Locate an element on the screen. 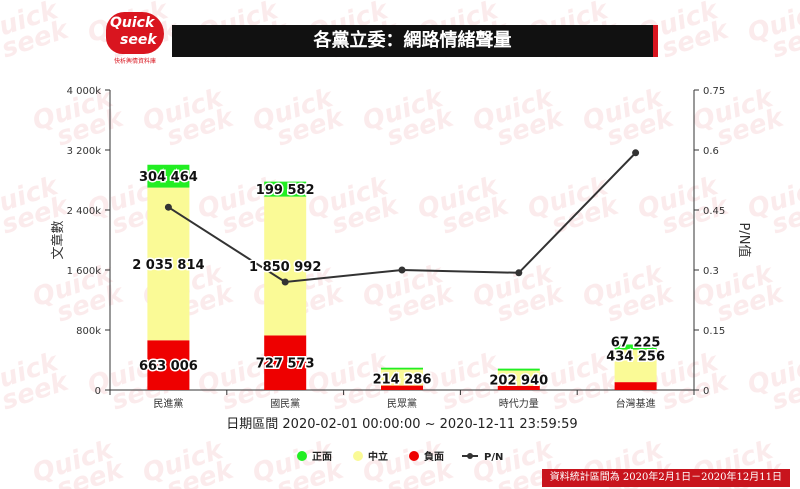 This screenshot has width=800, height=489. y-tick-label: 800k is located at coordinates (88, 331).